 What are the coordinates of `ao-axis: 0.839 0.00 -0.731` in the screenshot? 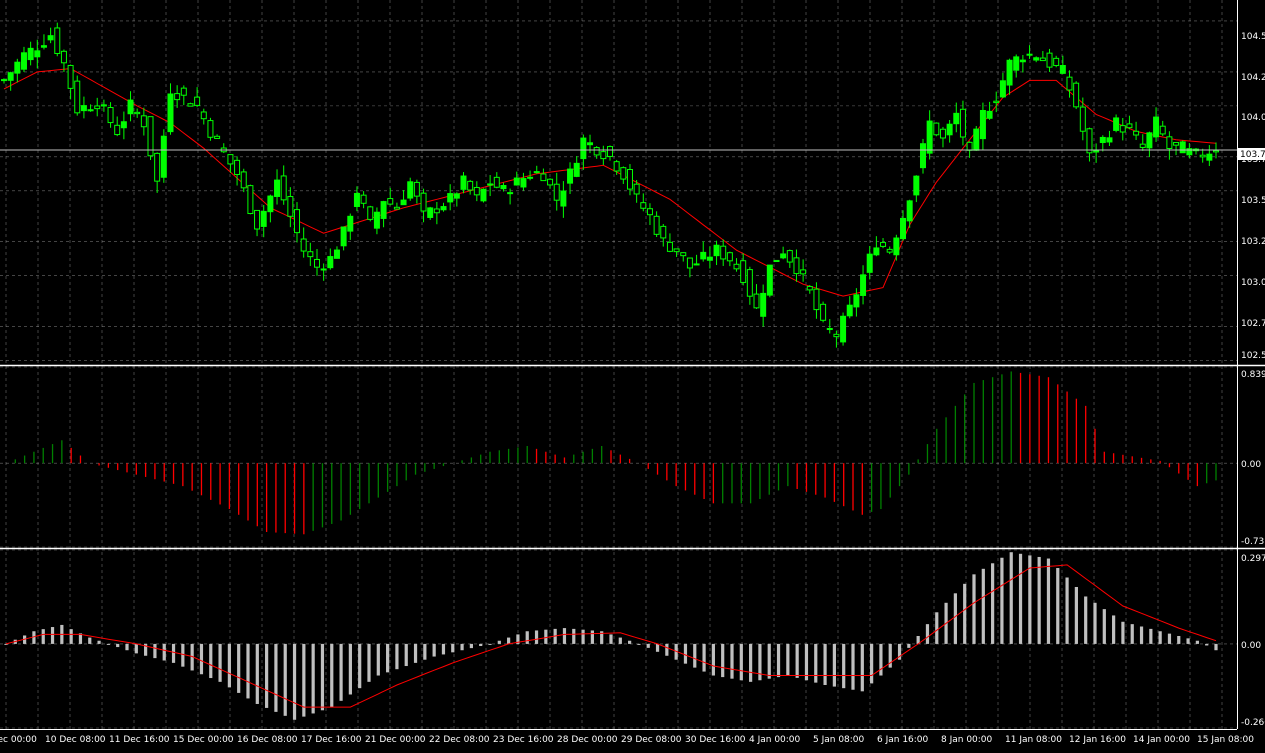 It's located at (1253, 458).